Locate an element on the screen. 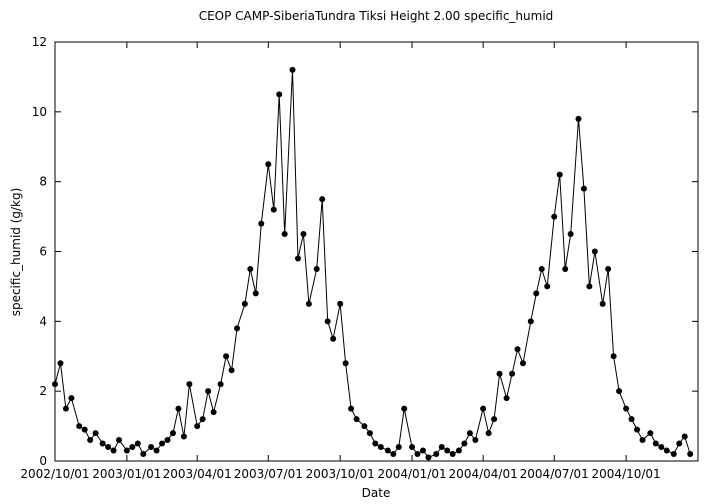 The image size is (720, 504). x-tick-label: 2003/04/01 is located at coordinates (197, 474).